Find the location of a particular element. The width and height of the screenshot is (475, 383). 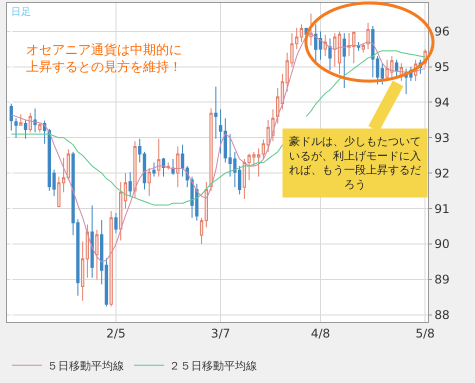

y-tick-label: 90 is located at coordinates (442, 244).